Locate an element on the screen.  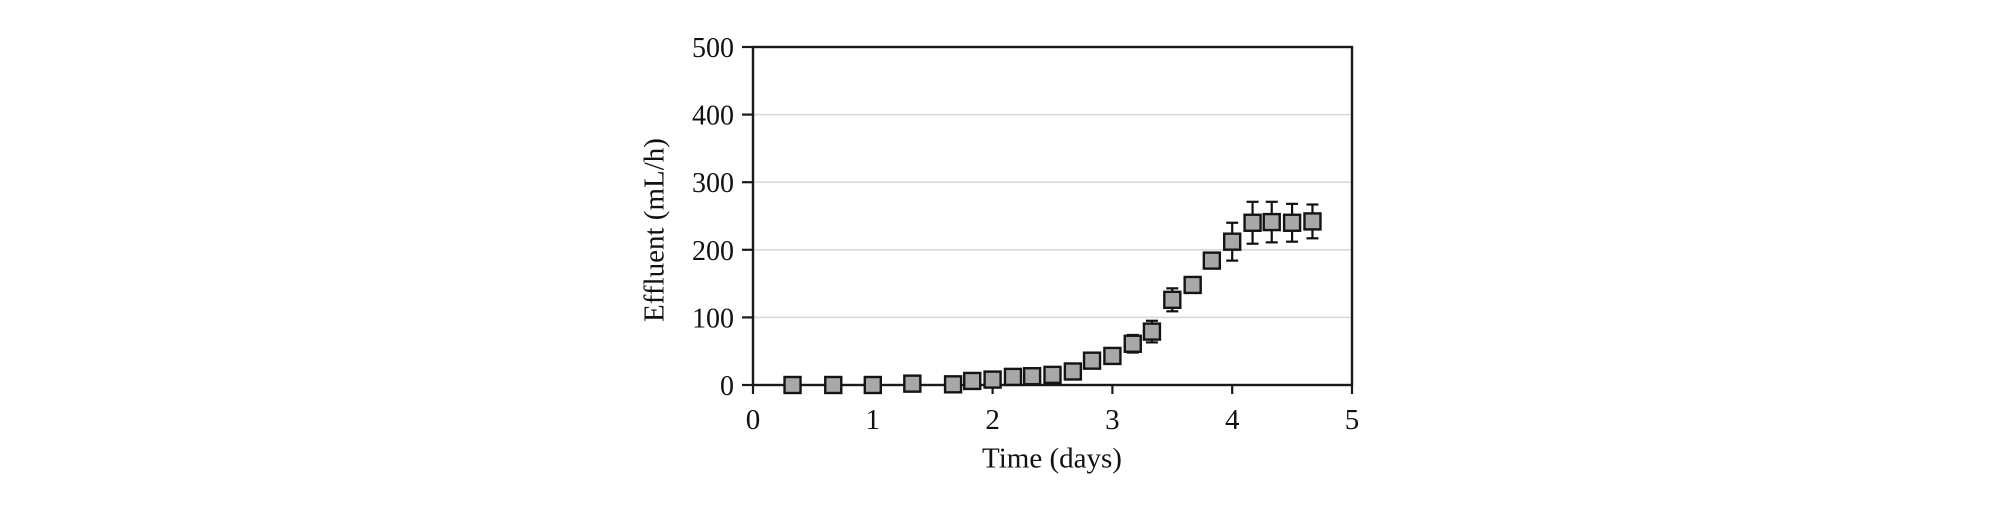
x-tick-label: 5 is located at coordinates (1352, 420).